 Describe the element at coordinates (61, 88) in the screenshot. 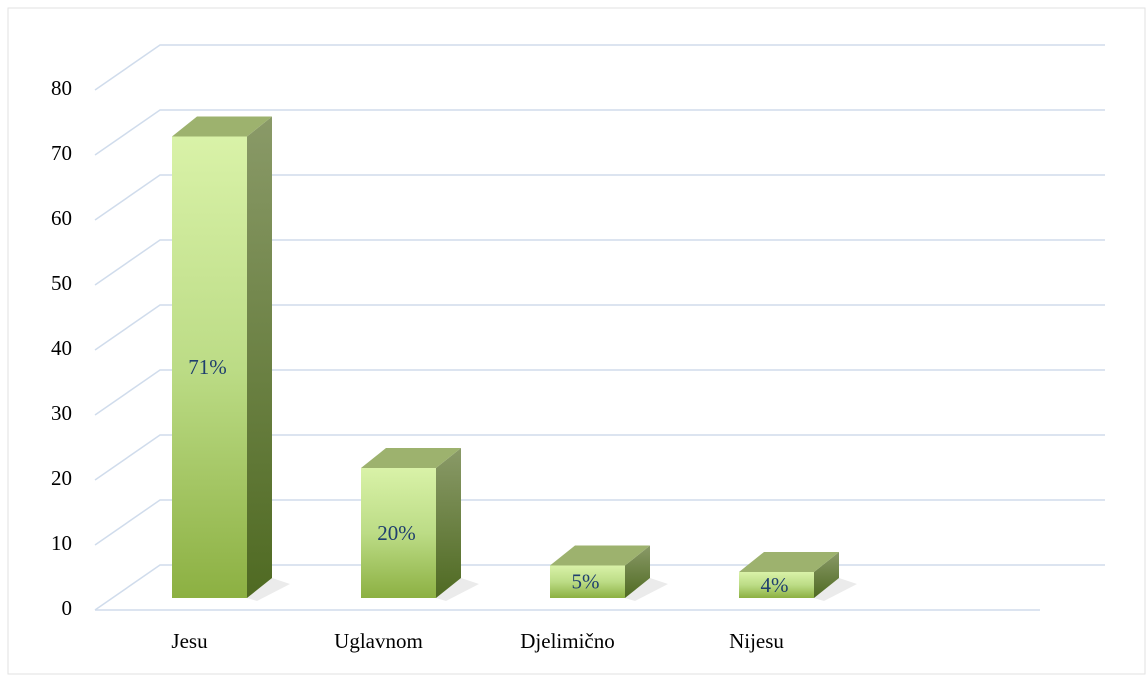

I see `y-tick-label: 80` at that location.